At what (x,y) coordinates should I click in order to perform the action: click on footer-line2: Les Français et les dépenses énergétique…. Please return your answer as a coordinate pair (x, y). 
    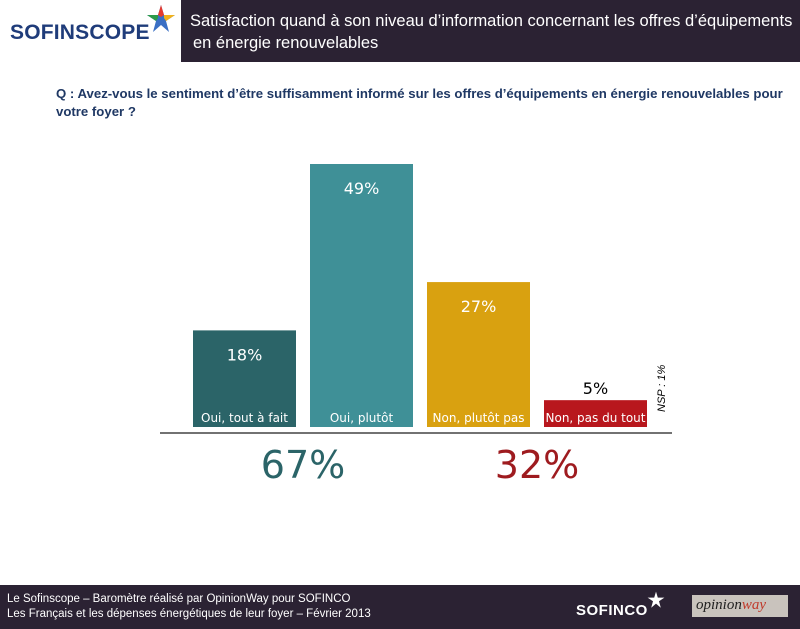
    Looking at the image, I should click on (189, 614).